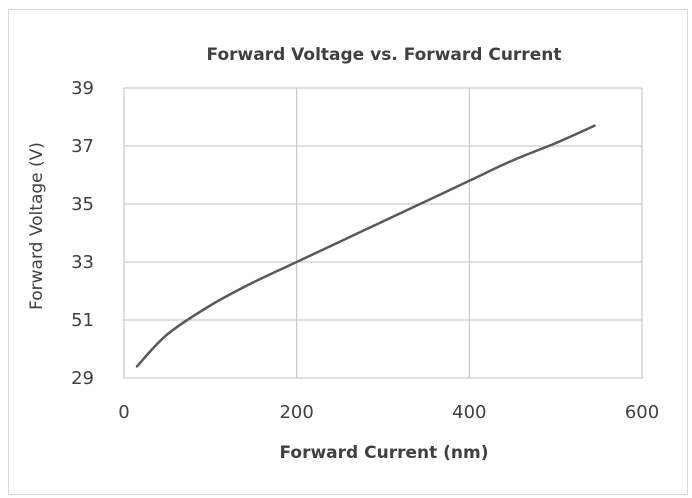 The image size is (692, 498). I want to click on x-tick-label: 400, so click(469, 412).